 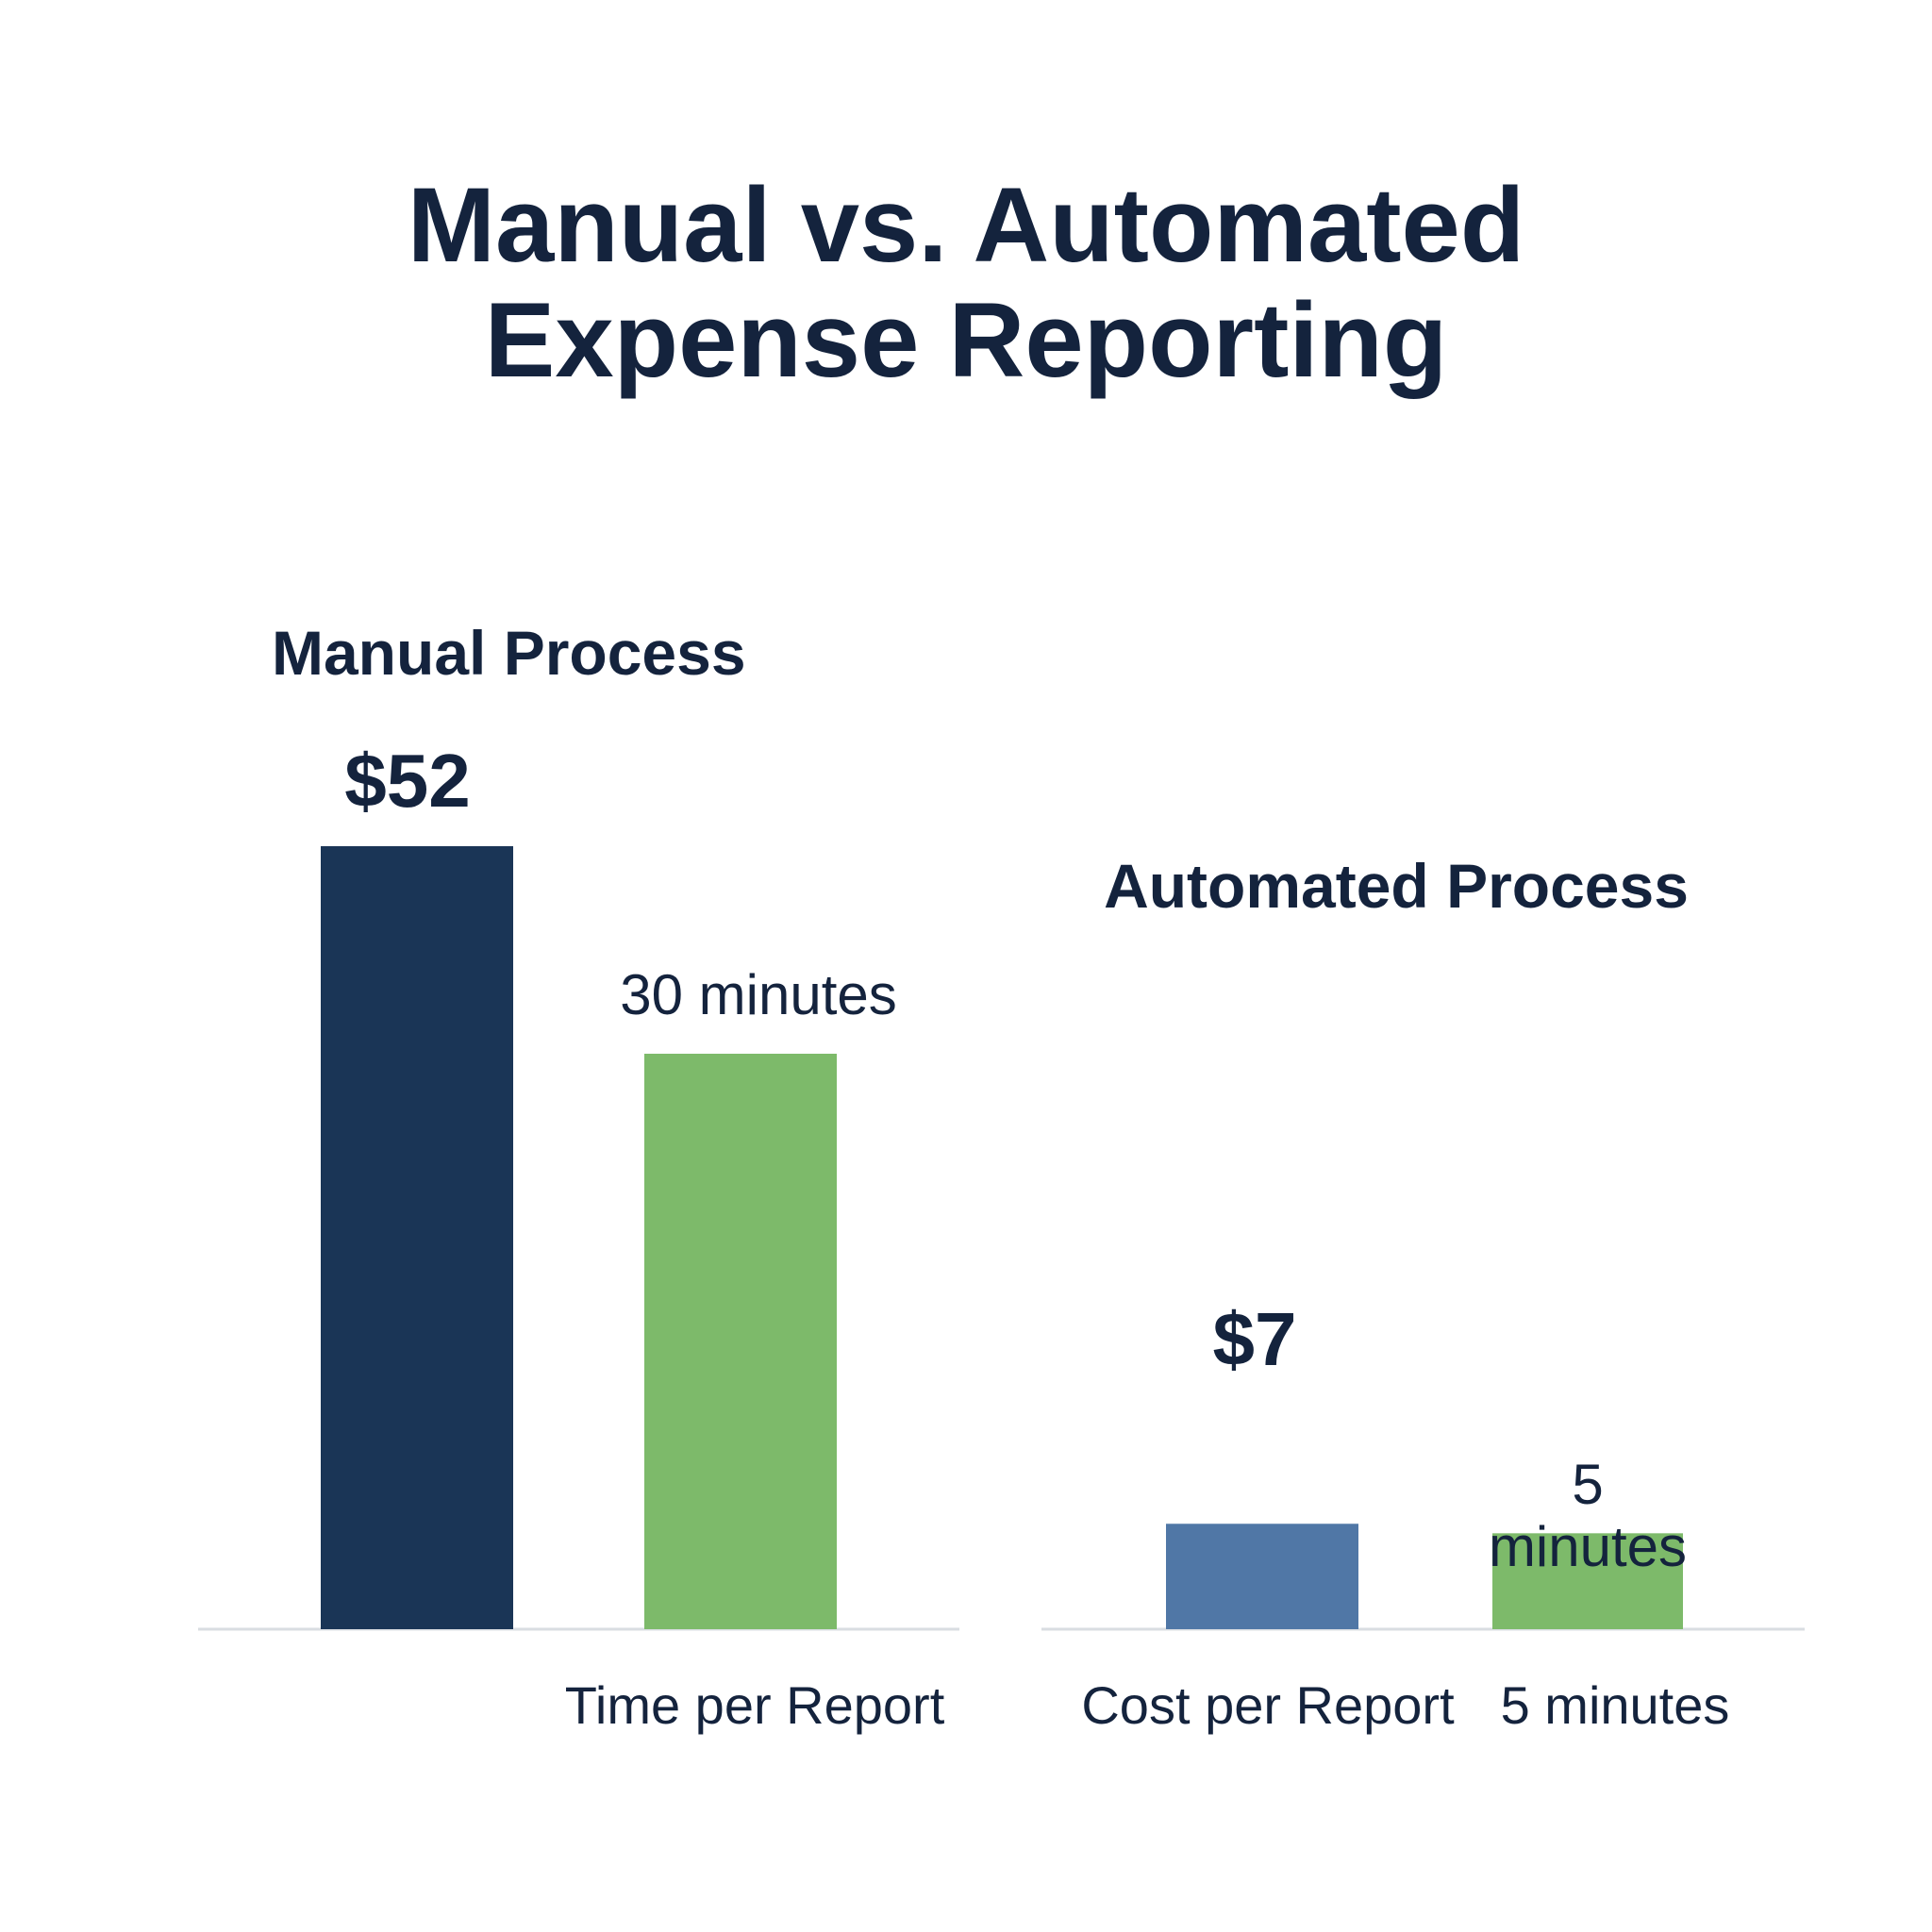 I want to click on bar-value-label: 30 minutes, so click(x=758, y=994).